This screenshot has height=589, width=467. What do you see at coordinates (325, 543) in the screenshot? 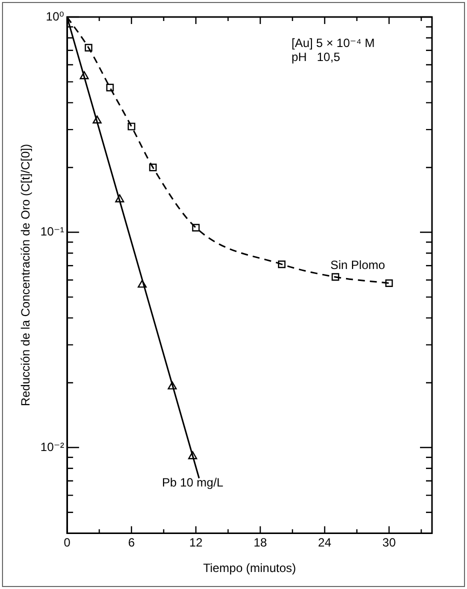
I see `x-tick-label: 24` at bounding box center [325, 543].